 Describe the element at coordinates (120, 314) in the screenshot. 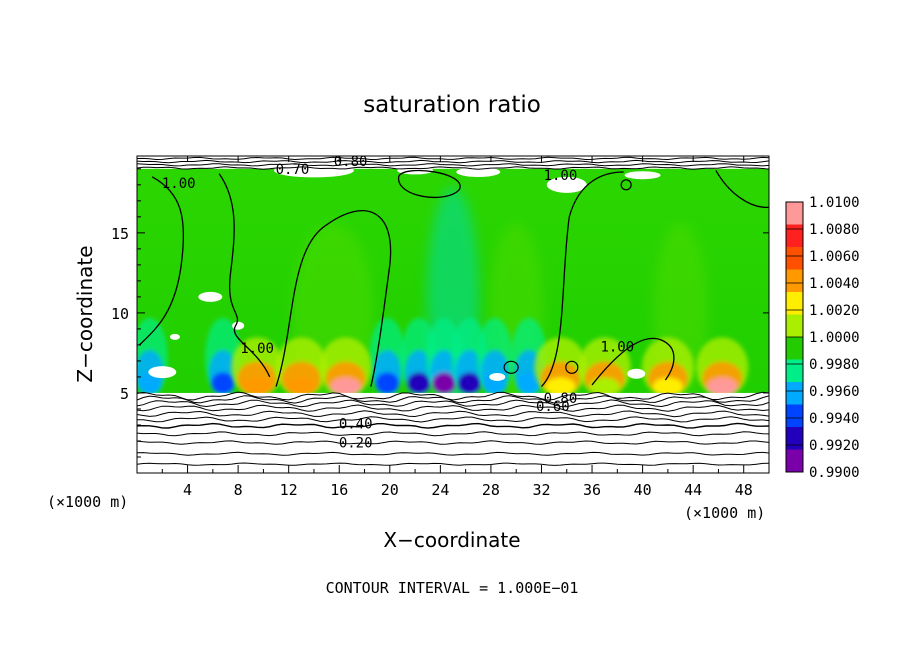

I see `y-tick-label-1: 10` at that location.